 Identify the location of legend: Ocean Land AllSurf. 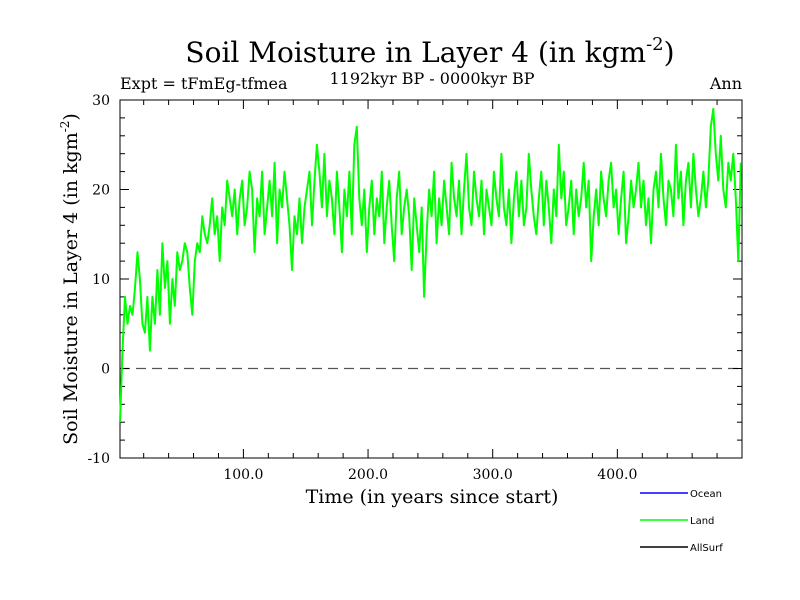
(681, 521).